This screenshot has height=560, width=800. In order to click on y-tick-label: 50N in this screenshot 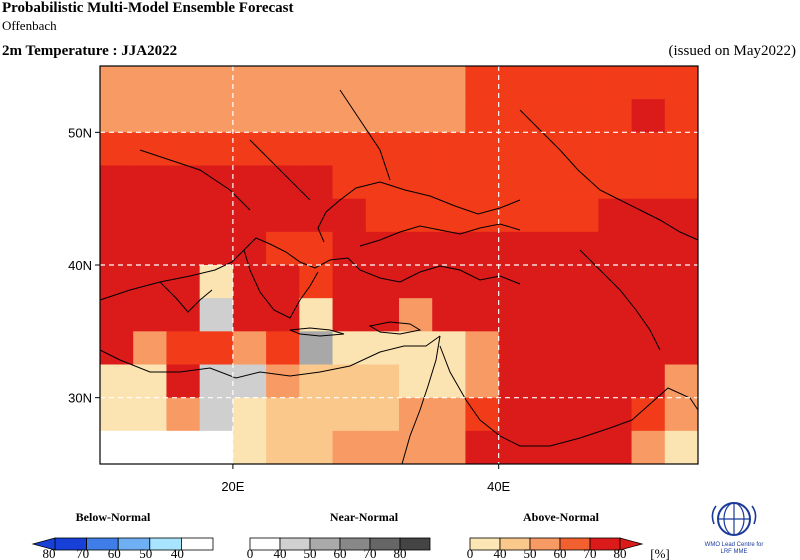, I will do `click(80, 132)`.